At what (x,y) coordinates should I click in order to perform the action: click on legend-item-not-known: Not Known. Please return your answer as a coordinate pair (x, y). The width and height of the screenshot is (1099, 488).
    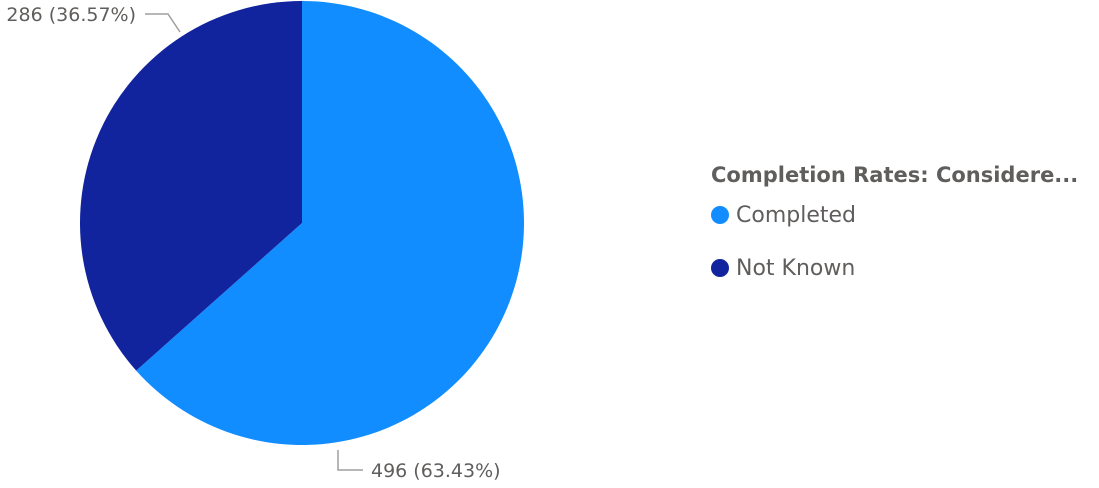
    Looking at the image, I should click on (903, 268).